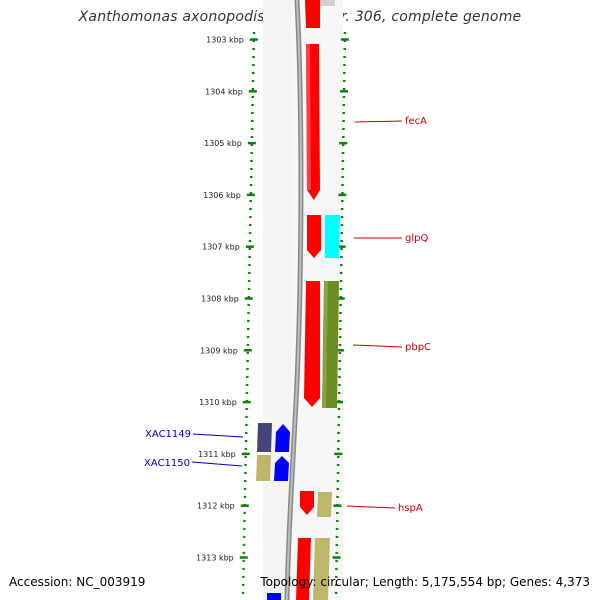 The image size is (600, 600). What do you see at coordinates (416, 121) in the screenshot?
I see `gene-label-fecA: fecA` at bounding box center [416, 121].